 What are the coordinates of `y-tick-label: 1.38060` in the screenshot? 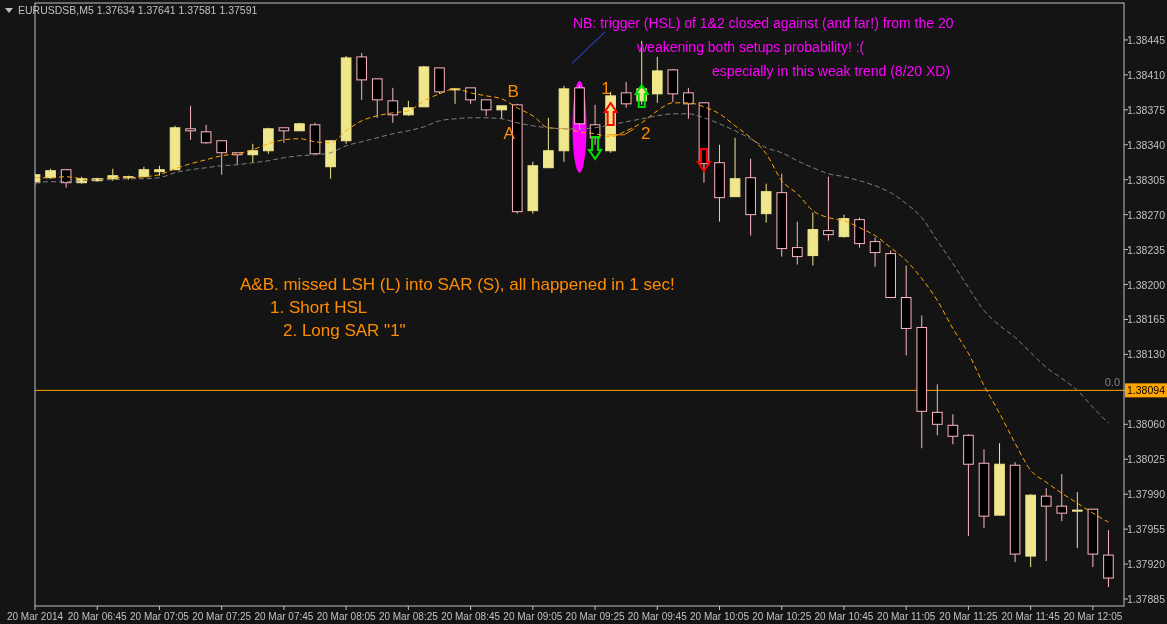 It's located at (1146, 424).